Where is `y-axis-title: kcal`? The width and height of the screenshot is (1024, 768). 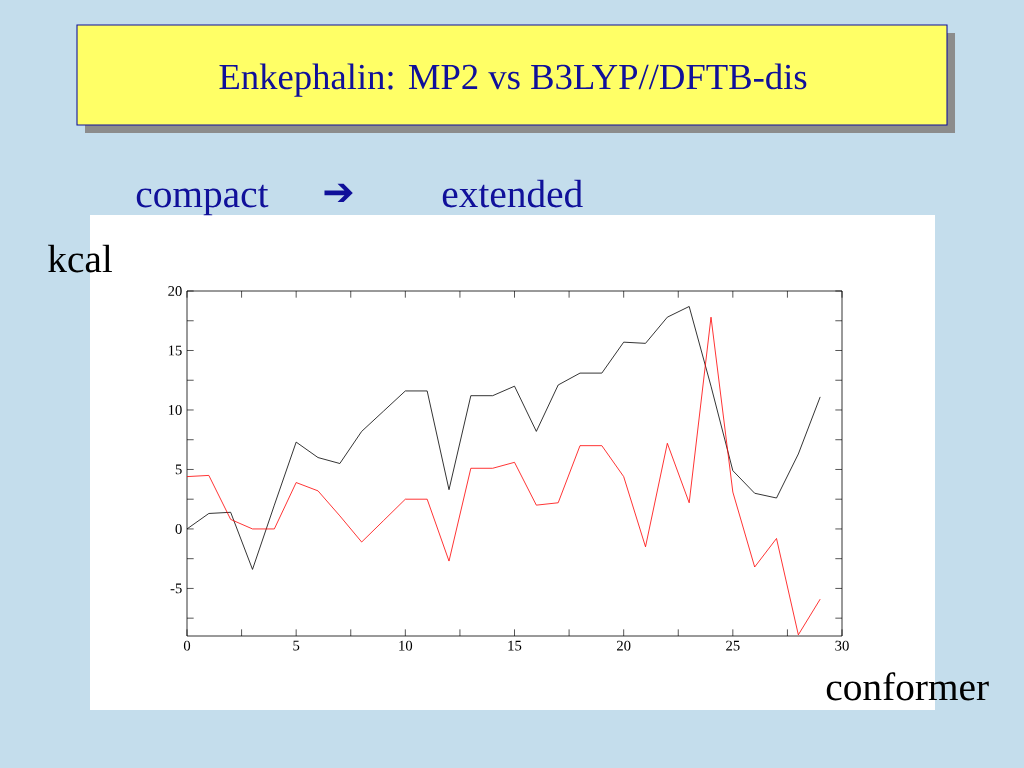
y-axis-title: kcal is located at coordinates (80, 258).